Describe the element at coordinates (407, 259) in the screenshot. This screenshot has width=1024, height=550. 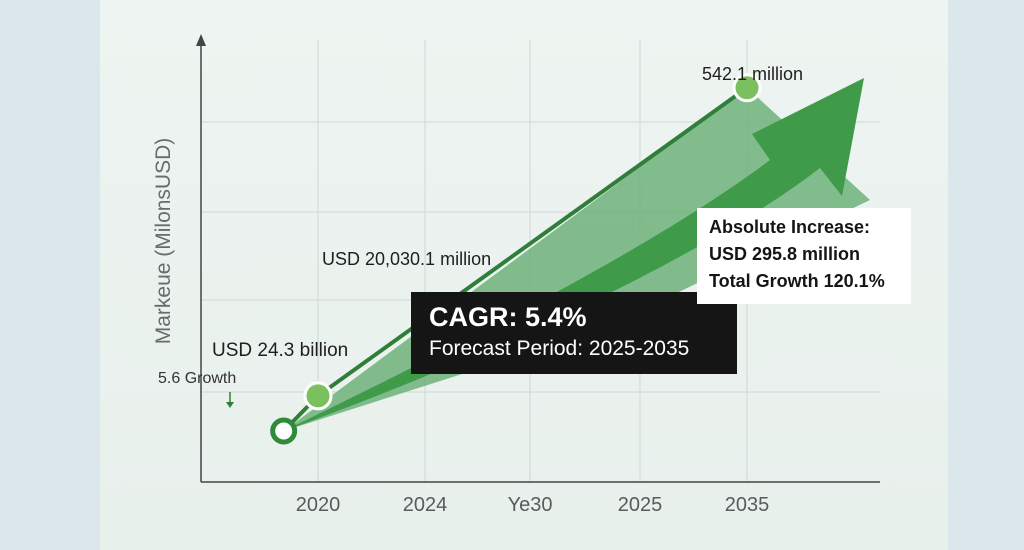
I see `mid-annotation: USD 20,030.1 million` at that location.